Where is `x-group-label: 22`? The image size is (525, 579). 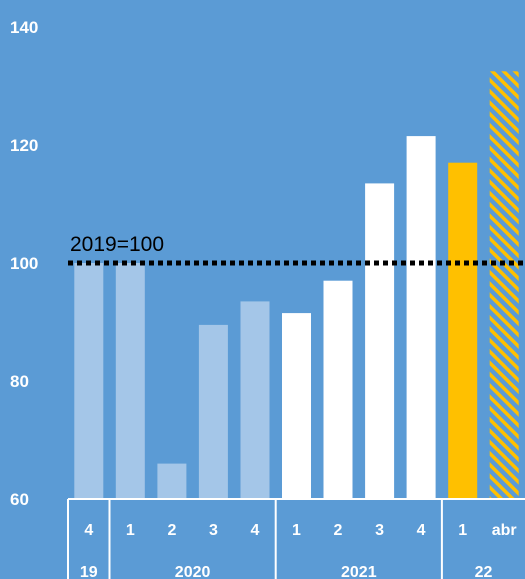
x-group-label: 22 is located at coordinates (484, 571).